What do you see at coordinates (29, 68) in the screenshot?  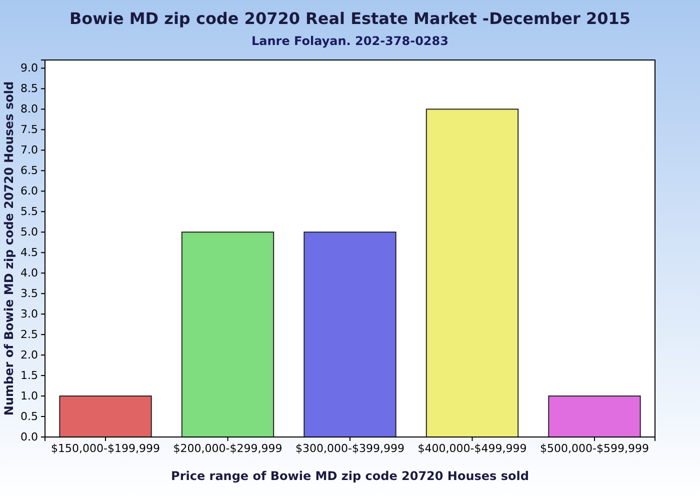 I see `y-tick-label: 9.0` at bounding box center [29, 68].